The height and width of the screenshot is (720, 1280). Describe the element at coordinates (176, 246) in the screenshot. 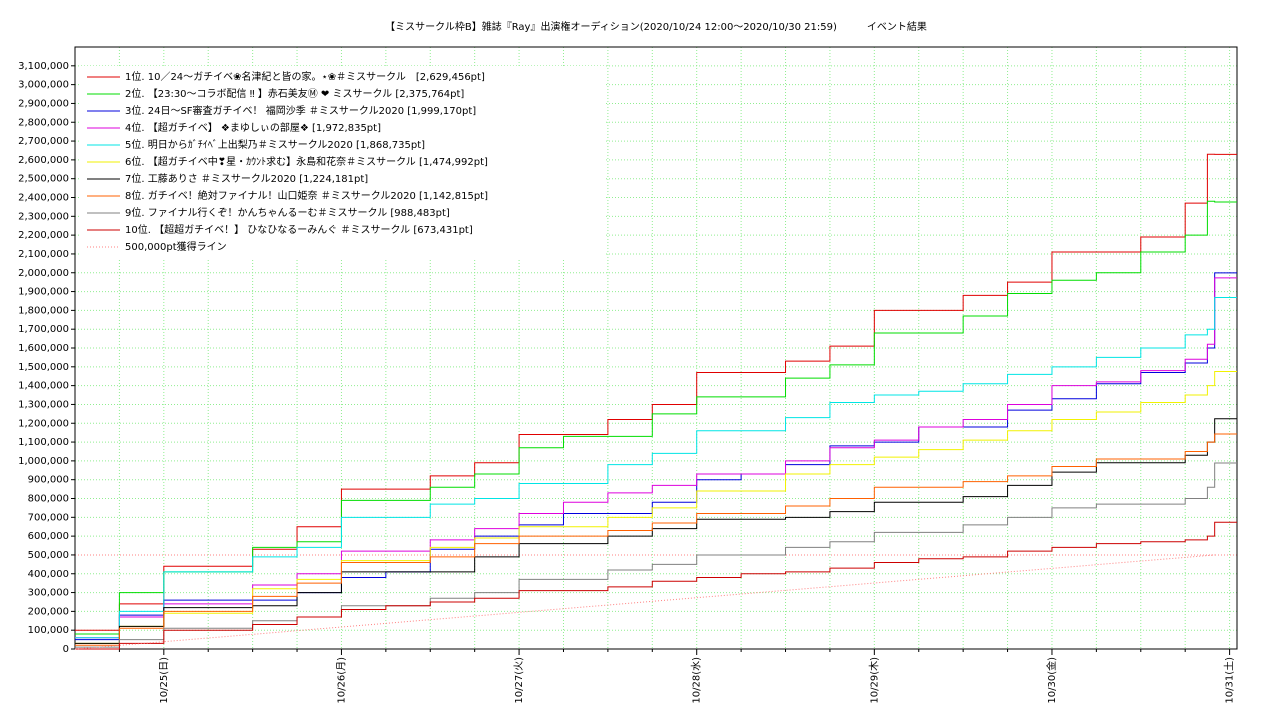

I see `legend-label: 500,000pt獲得ライン` at that location.